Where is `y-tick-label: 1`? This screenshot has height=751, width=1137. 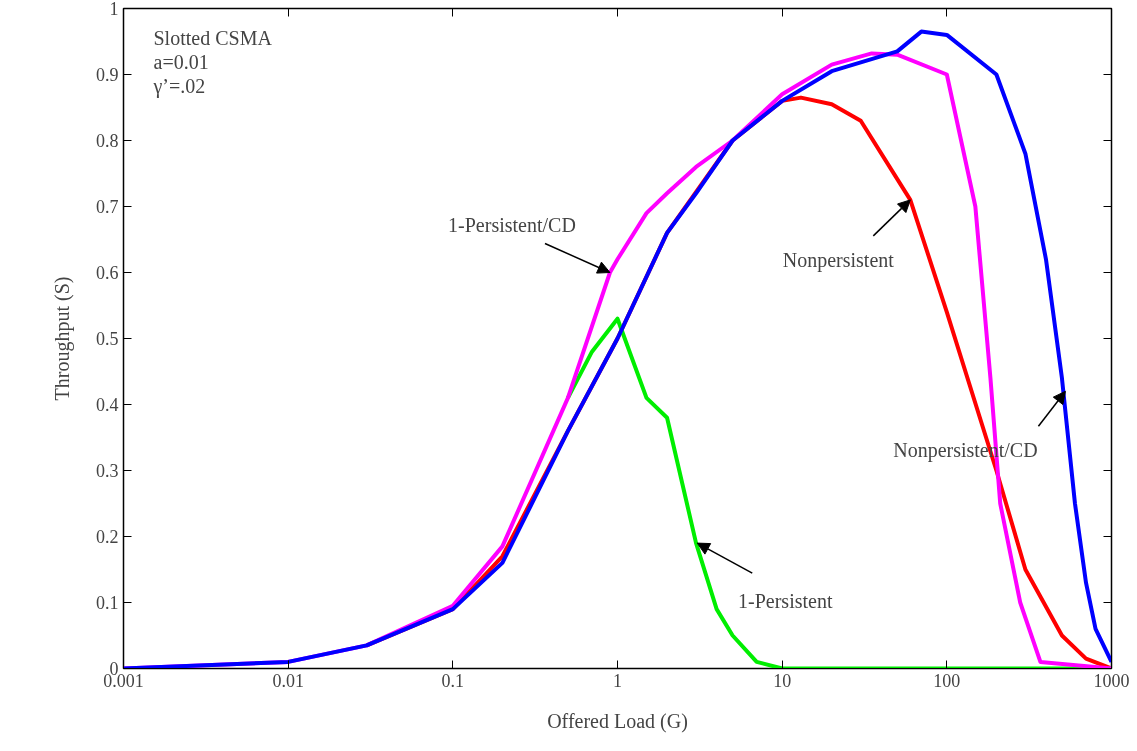 y-tick-label: 1 is located at coordinates (114, 9).